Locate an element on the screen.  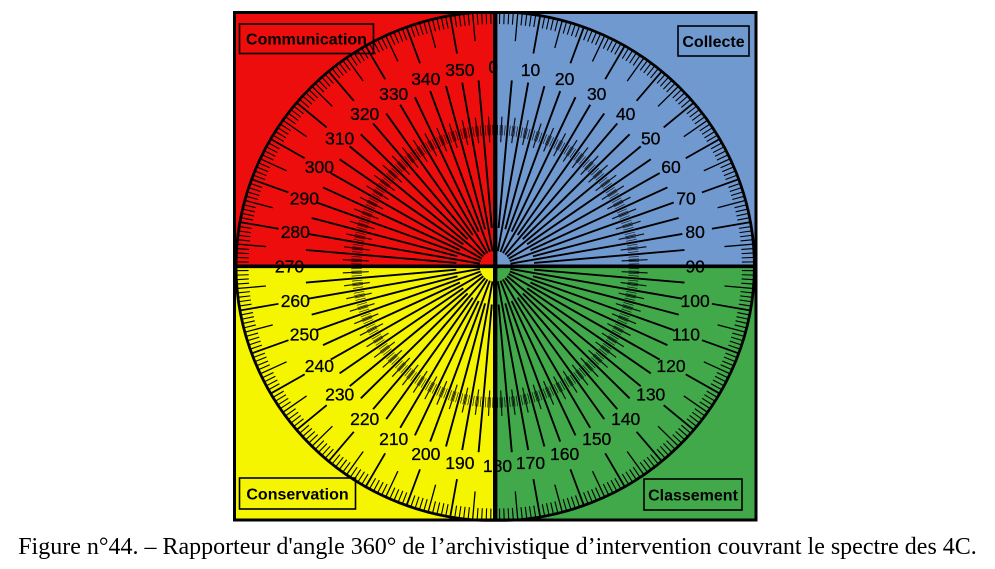
svg-text: 270 is located at coordinates (289, 267).